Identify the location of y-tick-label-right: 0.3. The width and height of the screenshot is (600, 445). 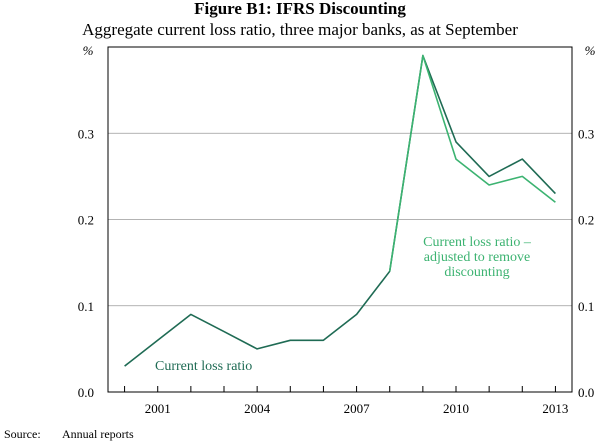
(586, 133).